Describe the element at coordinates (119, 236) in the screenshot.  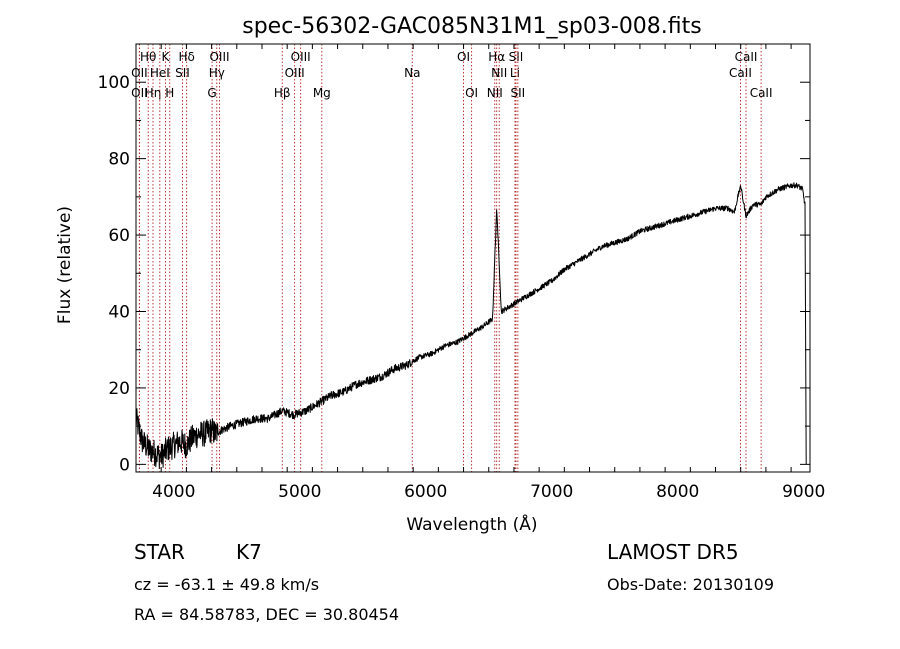
I see `y-tick-label: 60` at that location.